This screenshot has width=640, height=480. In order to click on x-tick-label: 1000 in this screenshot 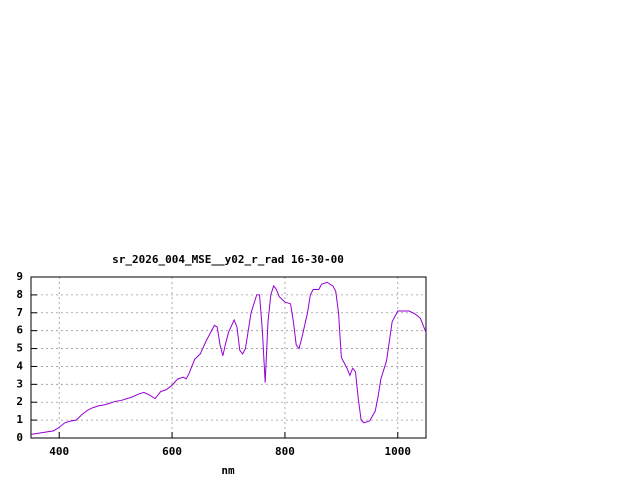, I will do `click(398, 451)`.